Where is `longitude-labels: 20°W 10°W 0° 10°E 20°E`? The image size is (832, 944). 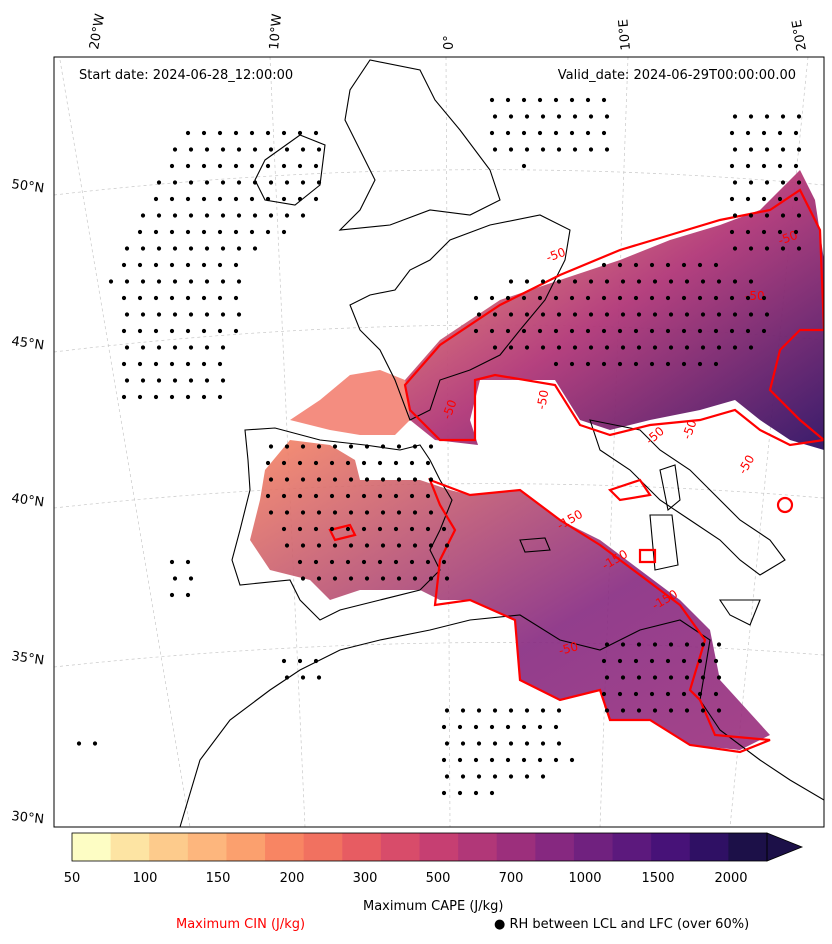 longitude-labels: 20°W 10°W 0° 10°E 20°E is located at coordinates (448, 32).